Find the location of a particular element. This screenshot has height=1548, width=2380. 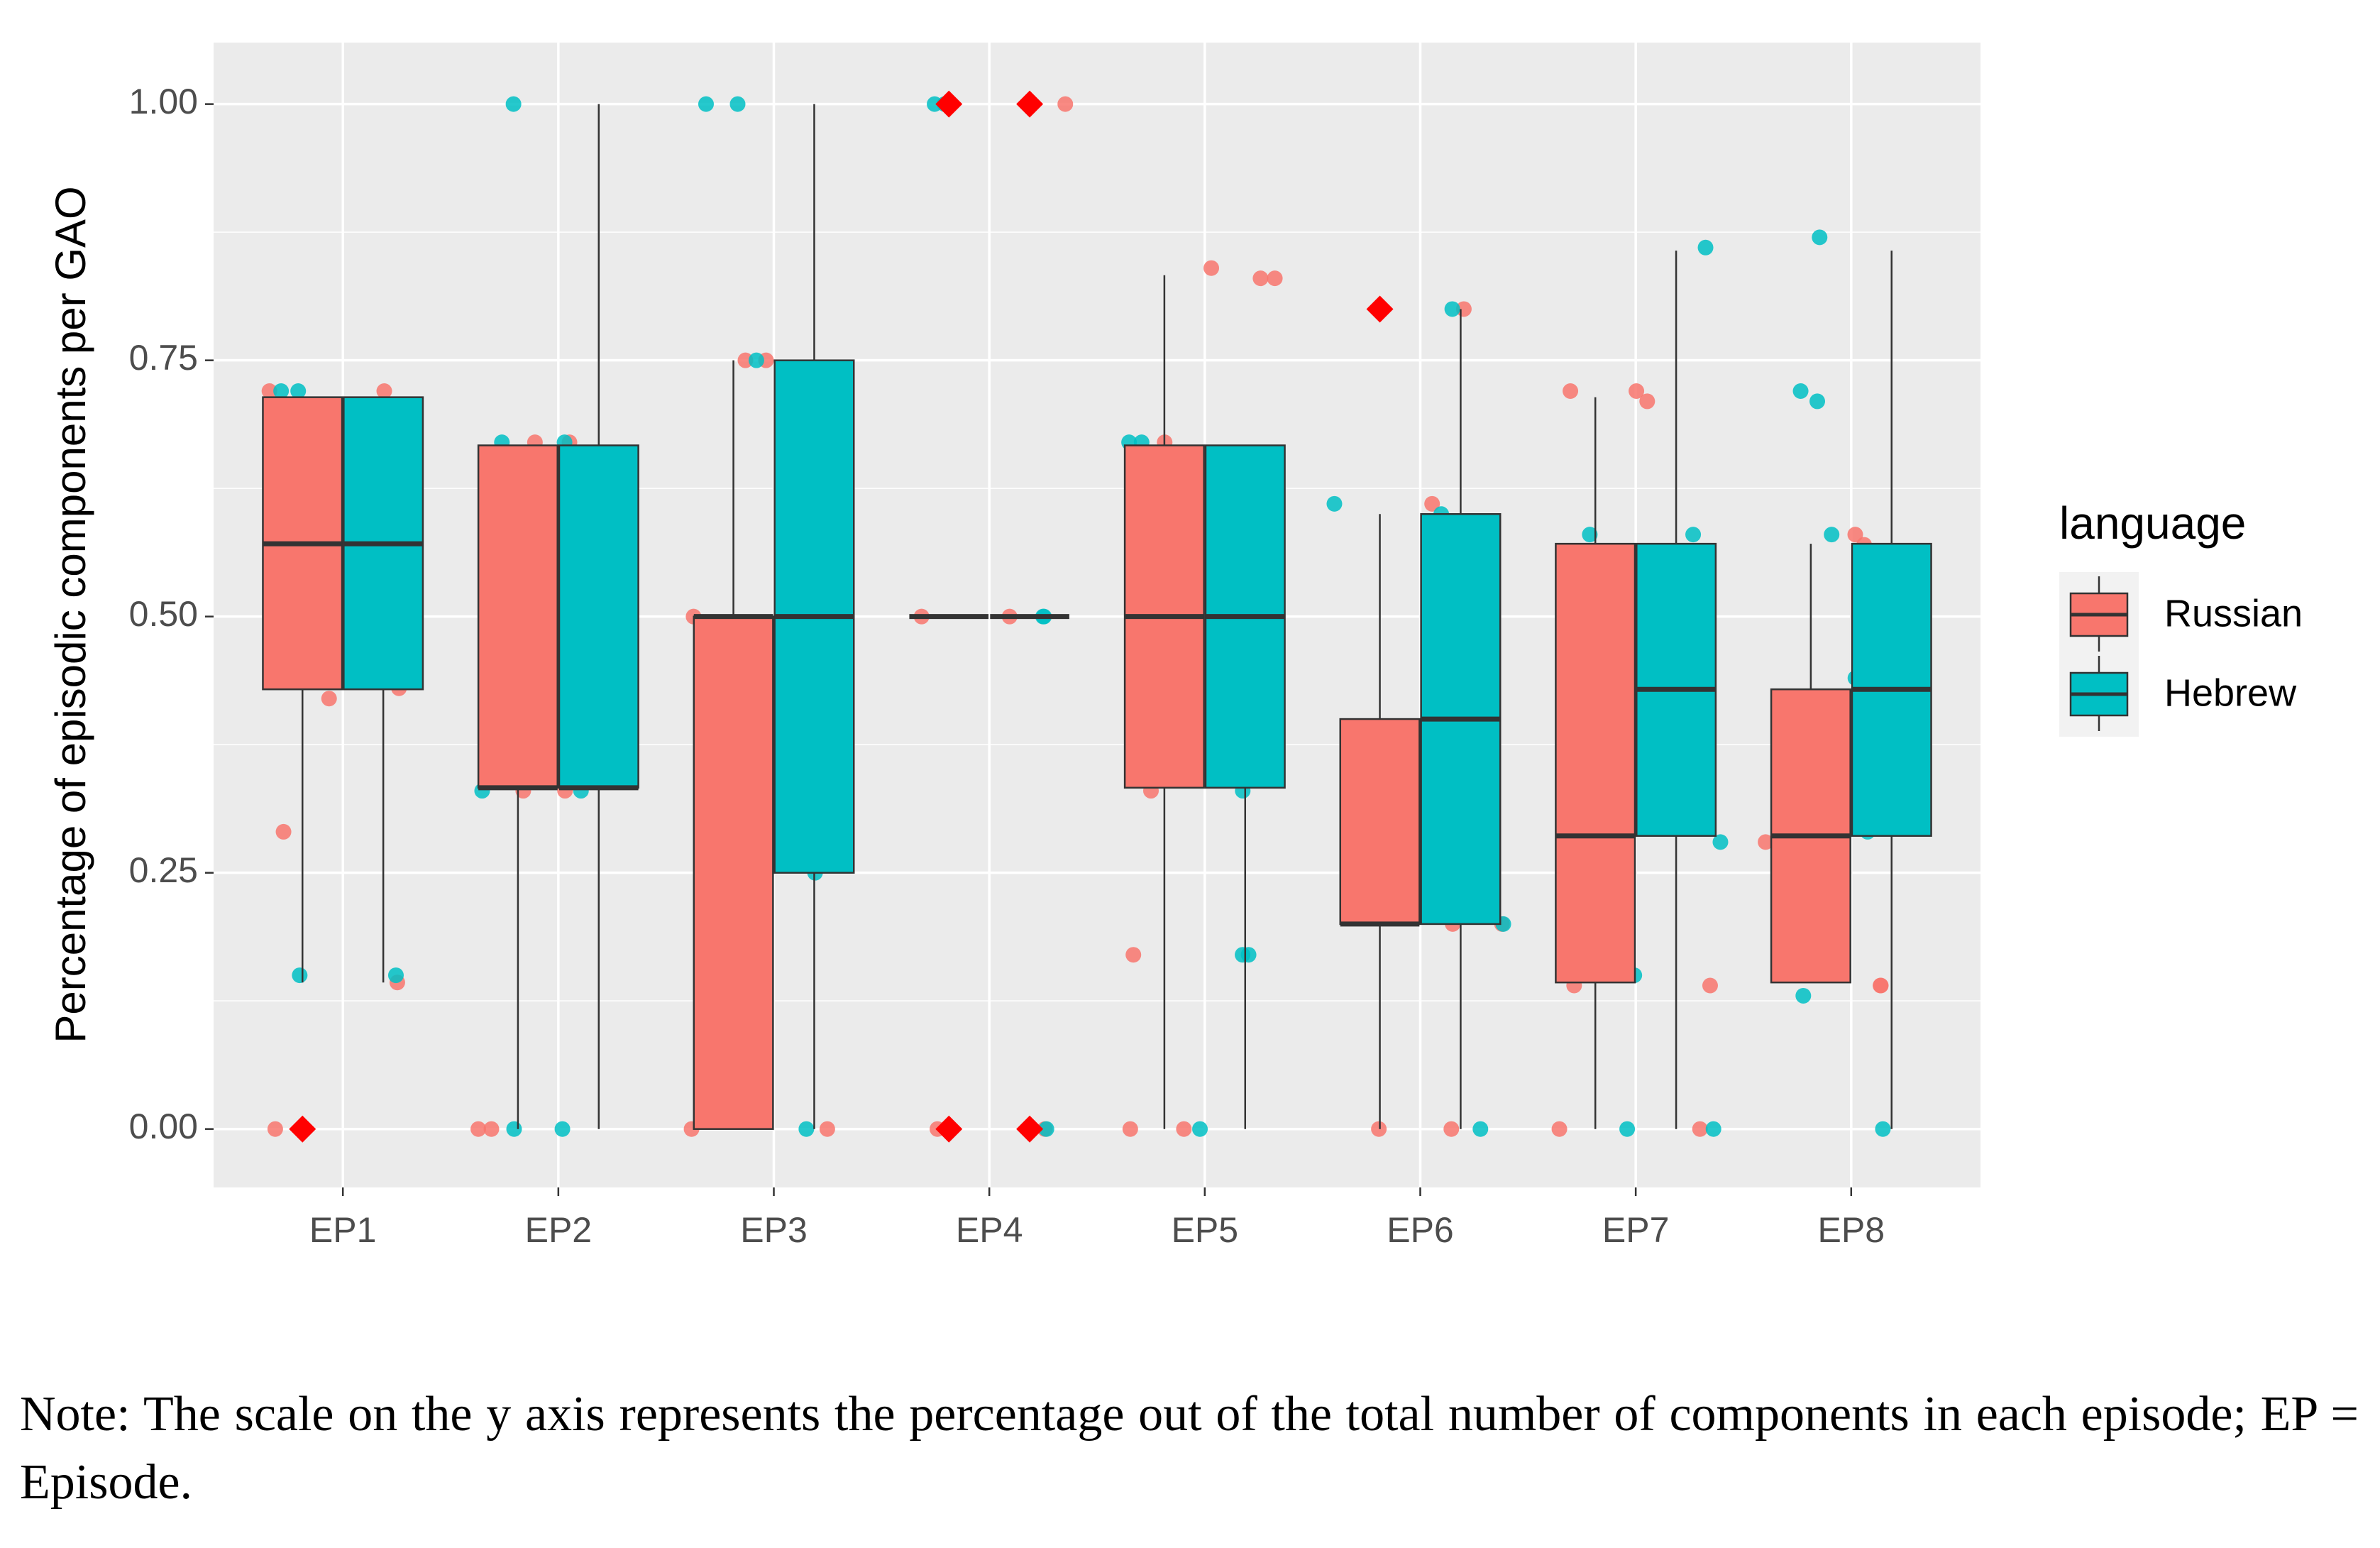

x-tick-label: EP7 is located at coordinates (1636, 1230).